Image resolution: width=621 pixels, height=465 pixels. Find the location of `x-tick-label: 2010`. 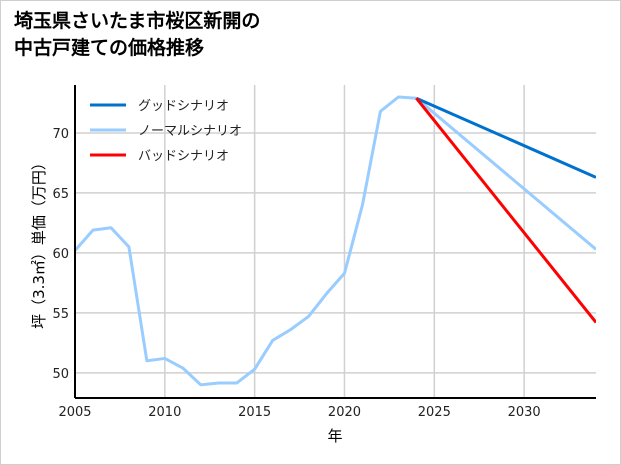

x-tick-label: 2010 is located at coordinates (164, 412).